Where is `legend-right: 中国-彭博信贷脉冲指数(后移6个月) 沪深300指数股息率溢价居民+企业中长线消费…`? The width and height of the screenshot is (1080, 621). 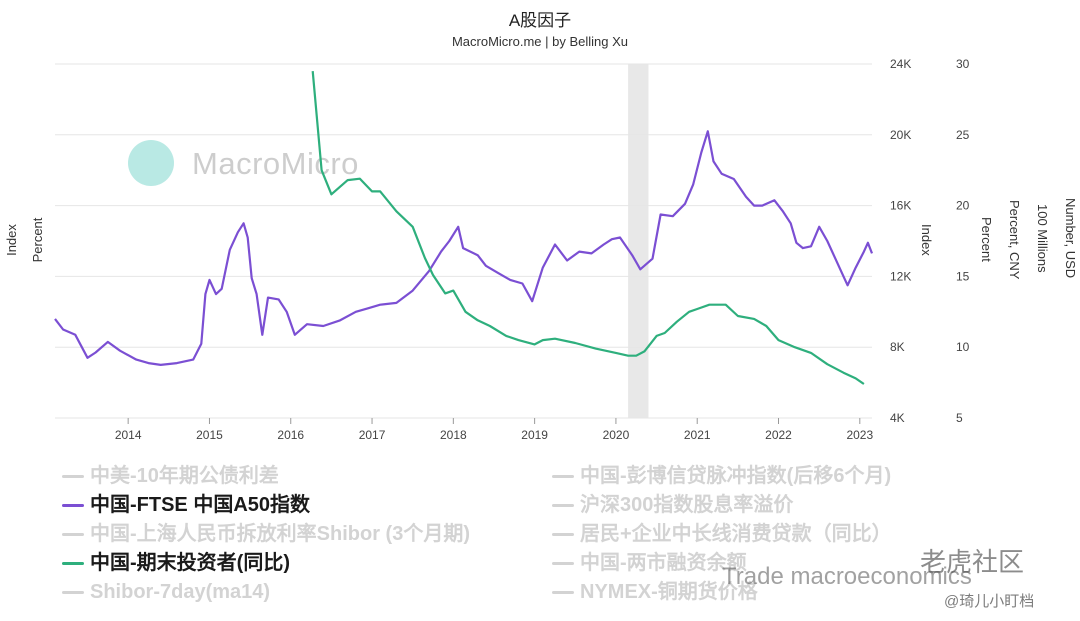 legend-right: 中国-彭博信贷脉冲指数(后移6个月) 沪深300指数股息率溢价居民+企业中长线消费… is located at coordinates (722, 534).